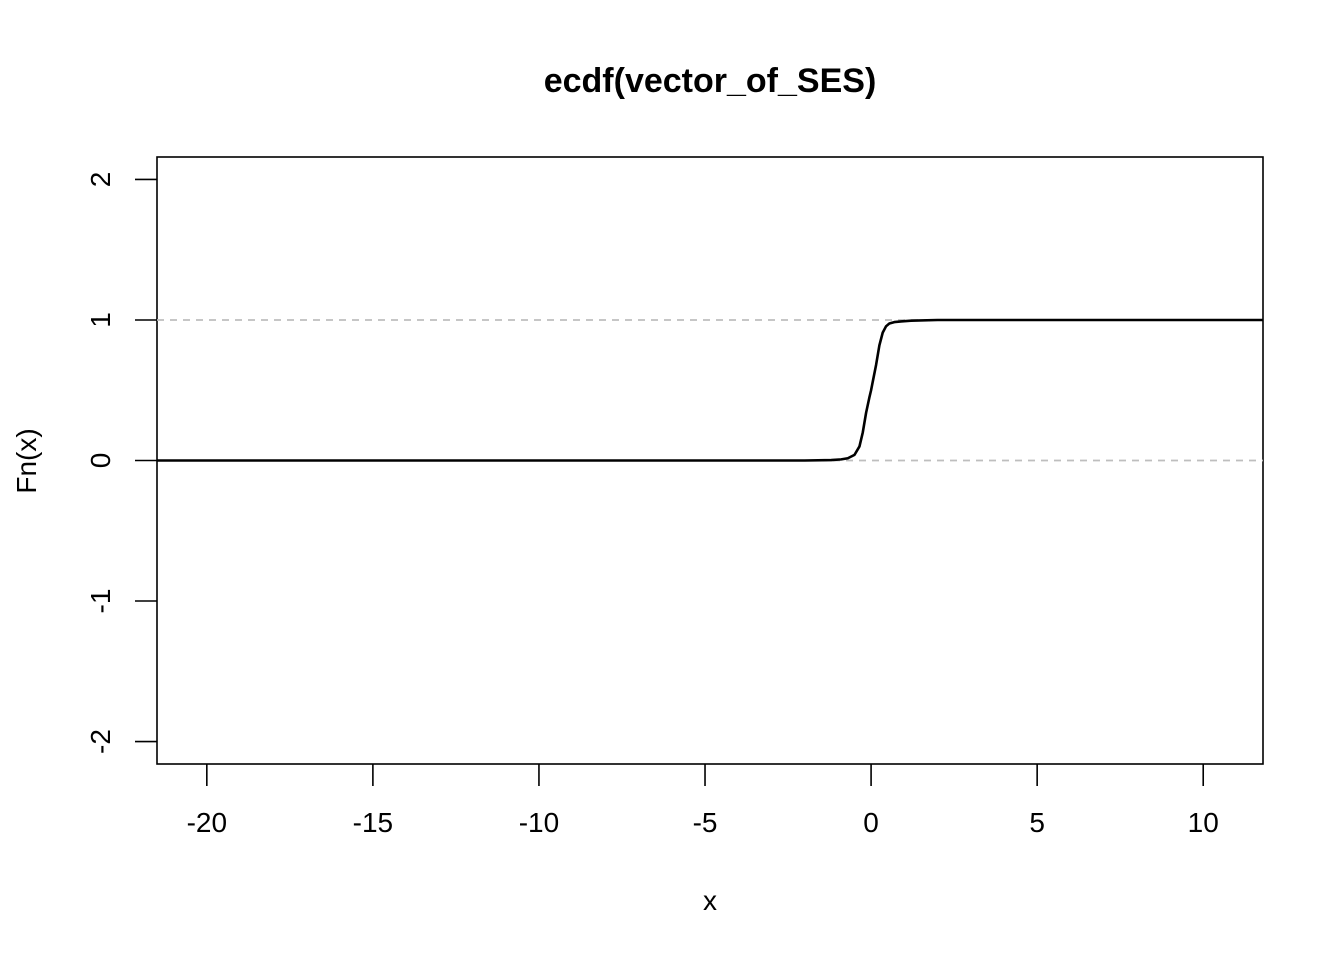 This screenshot has width=1344, height=960. What do you see at coordinates (207, 822) in the screenshot?
I see `x-tick-label: -20` at bounding box center [207, 822].